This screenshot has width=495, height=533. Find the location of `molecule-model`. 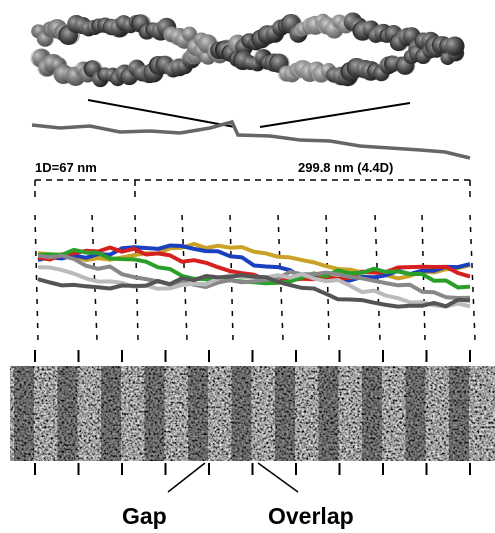

molecule-model is located at coordinates (247, 50).